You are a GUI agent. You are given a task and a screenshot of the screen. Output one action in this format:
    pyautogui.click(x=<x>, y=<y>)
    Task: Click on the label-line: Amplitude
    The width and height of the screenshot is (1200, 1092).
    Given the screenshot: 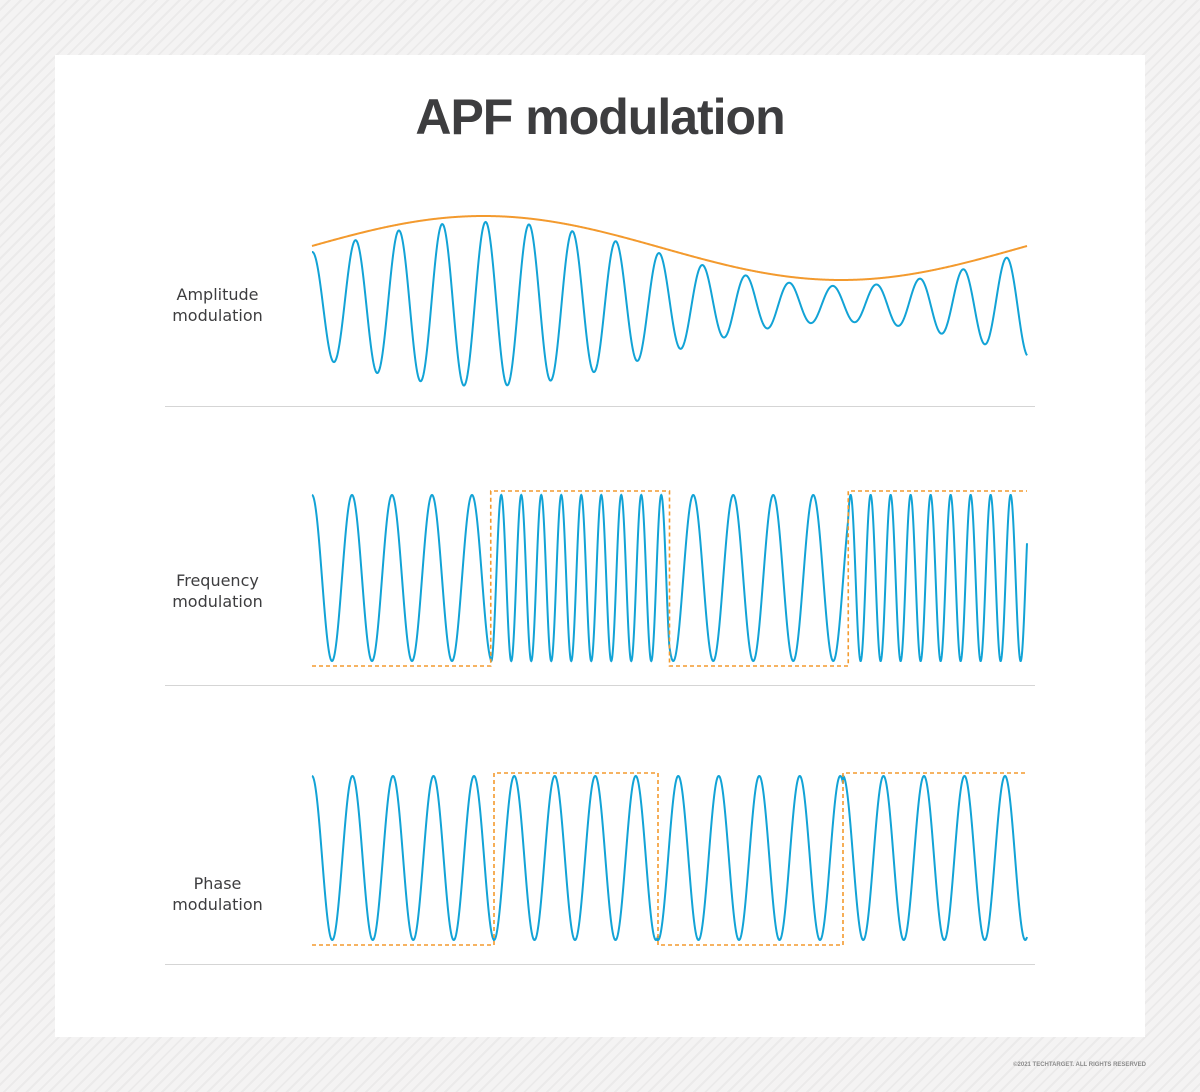 What is the action you would take?
    pyautogui.click(x=217, y=294)
    